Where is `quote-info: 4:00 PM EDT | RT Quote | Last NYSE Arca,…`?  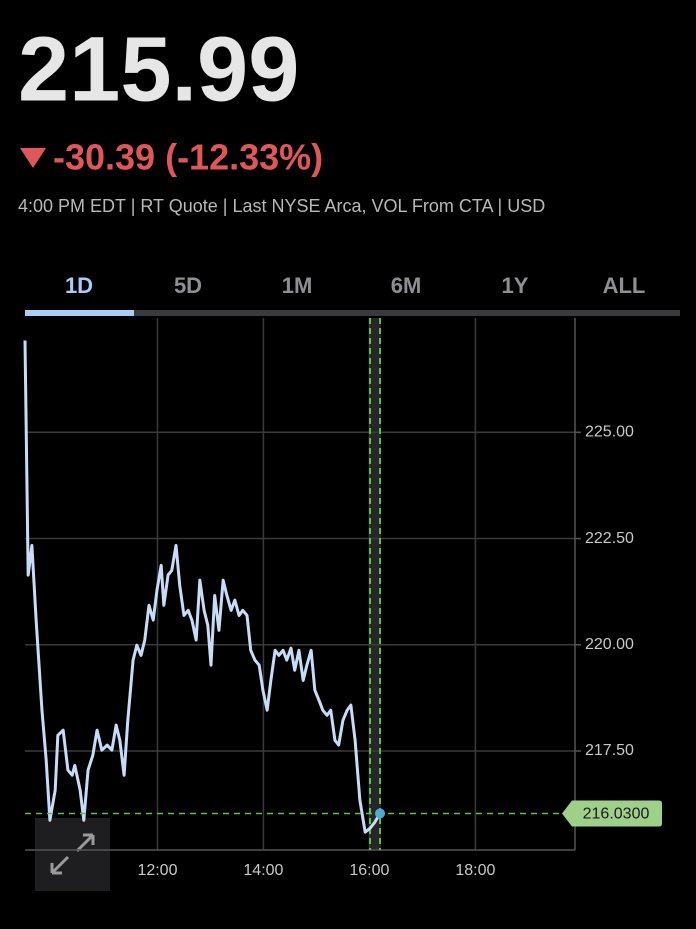
quote-info: 4:00 PM EDT | RT Quote | Last NYSE Arca,… is located at coordinates (281, 206).